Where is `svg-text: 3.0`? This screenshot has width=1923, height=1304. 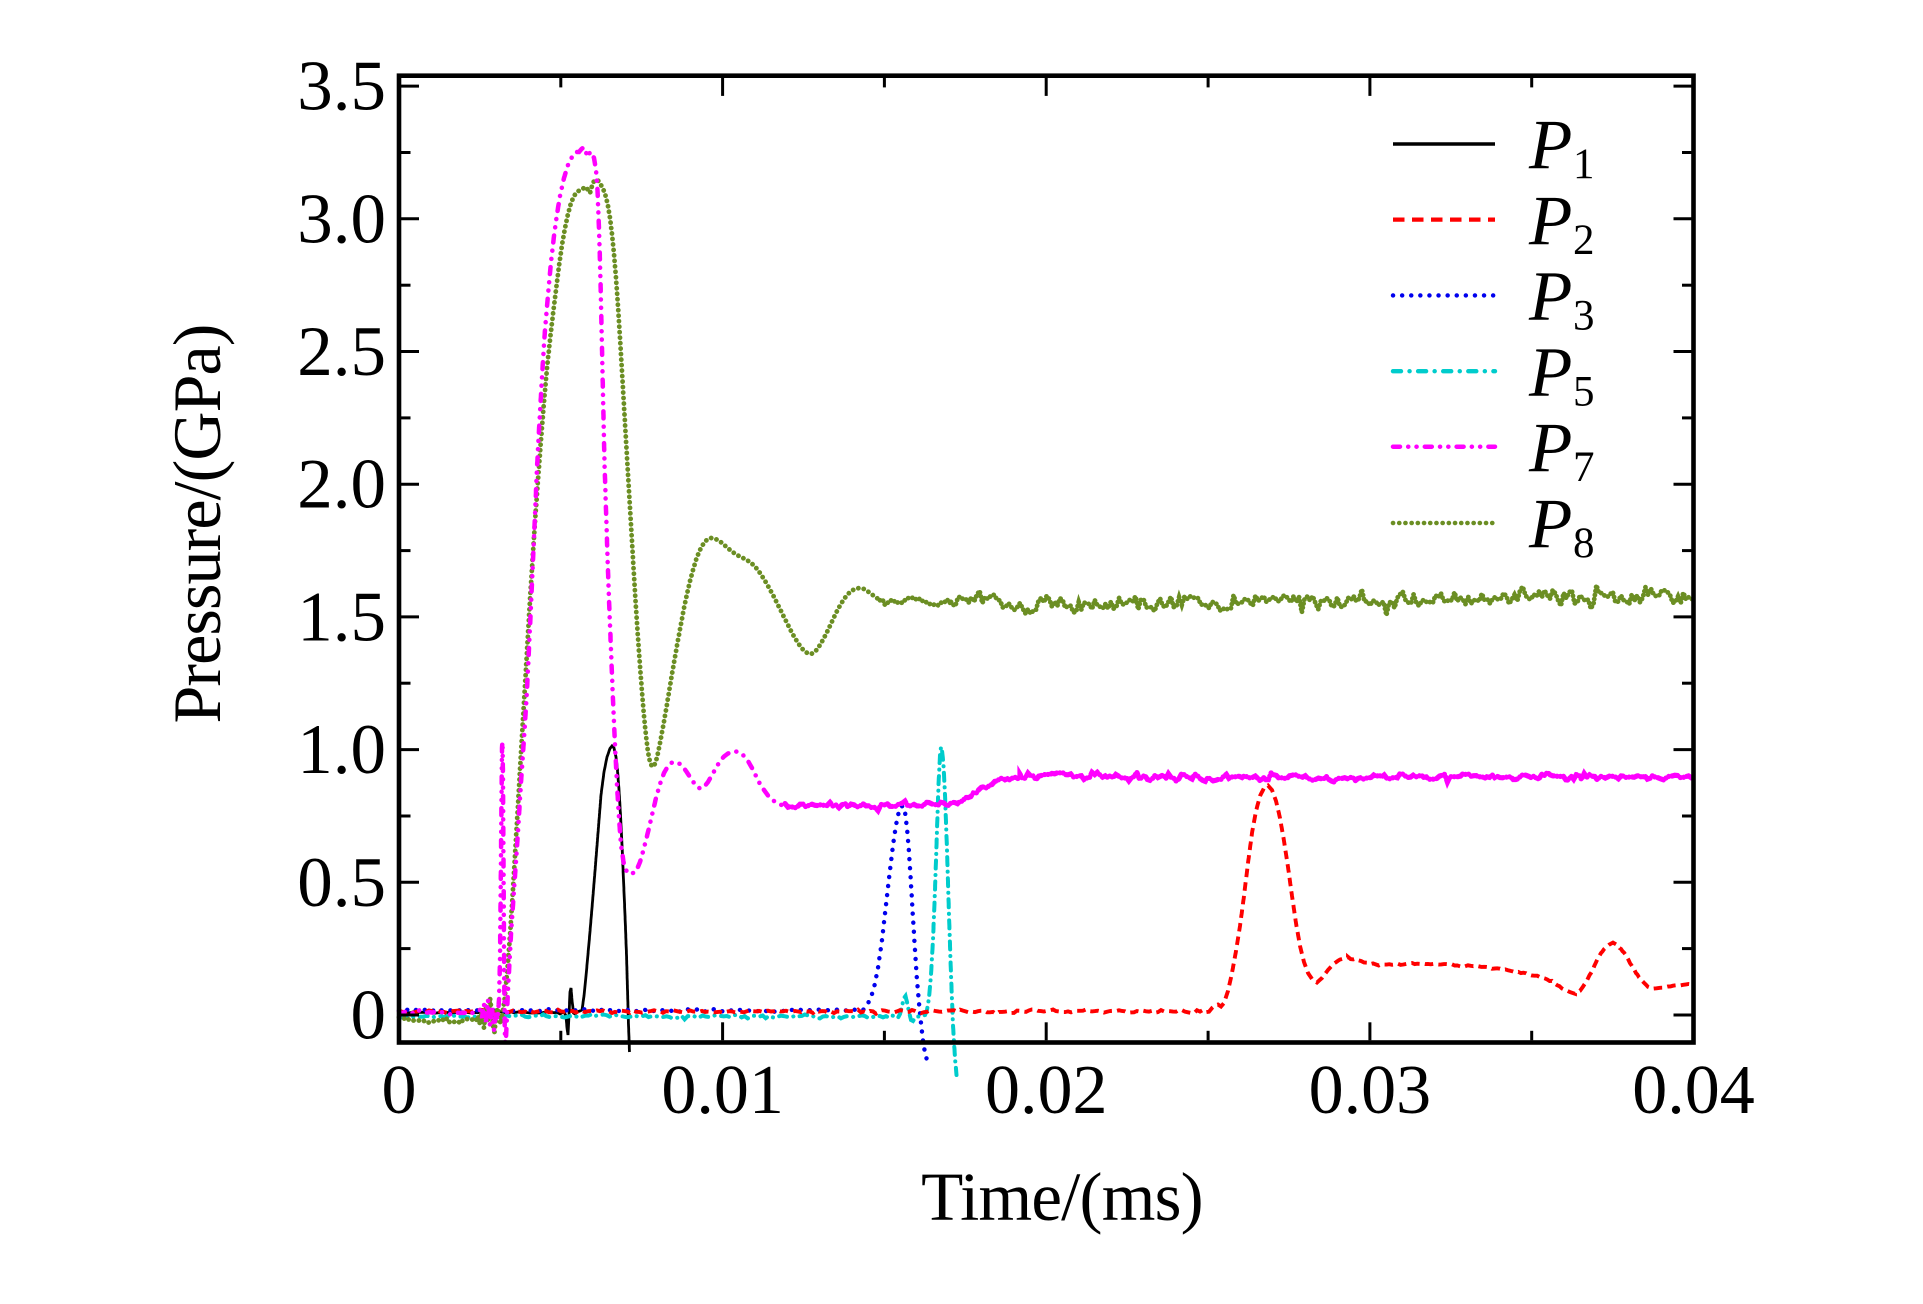
svg-text: 3.0 is located at coordinates (341, 219).